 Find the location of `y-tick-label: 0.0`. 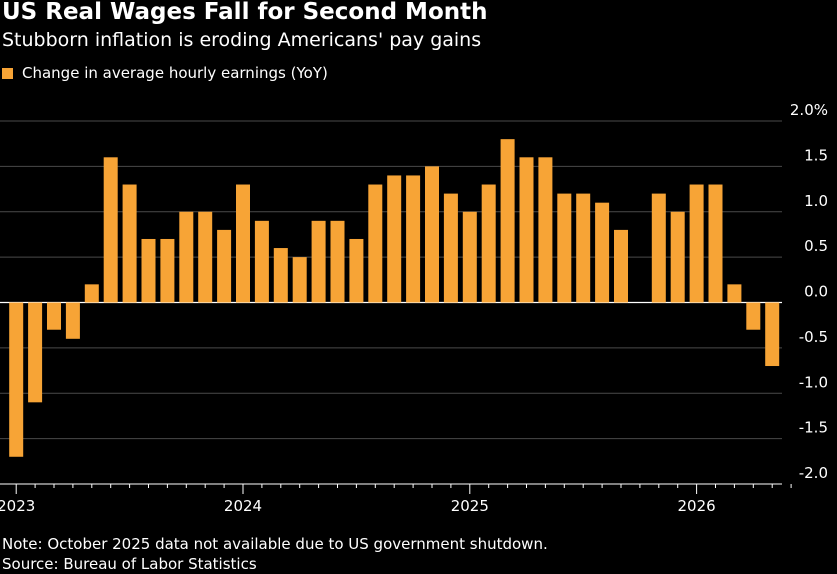

y-tick-label: 0.0 is located at coordinates (816, 292).